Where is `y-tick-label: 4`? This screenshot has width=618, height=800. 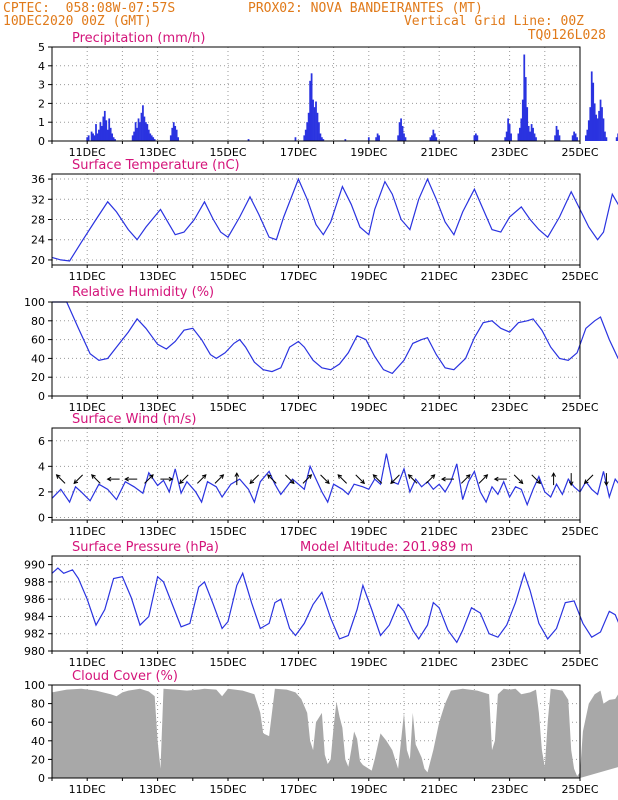 y-tick-label: 4 is located at coordinates (41, 66).